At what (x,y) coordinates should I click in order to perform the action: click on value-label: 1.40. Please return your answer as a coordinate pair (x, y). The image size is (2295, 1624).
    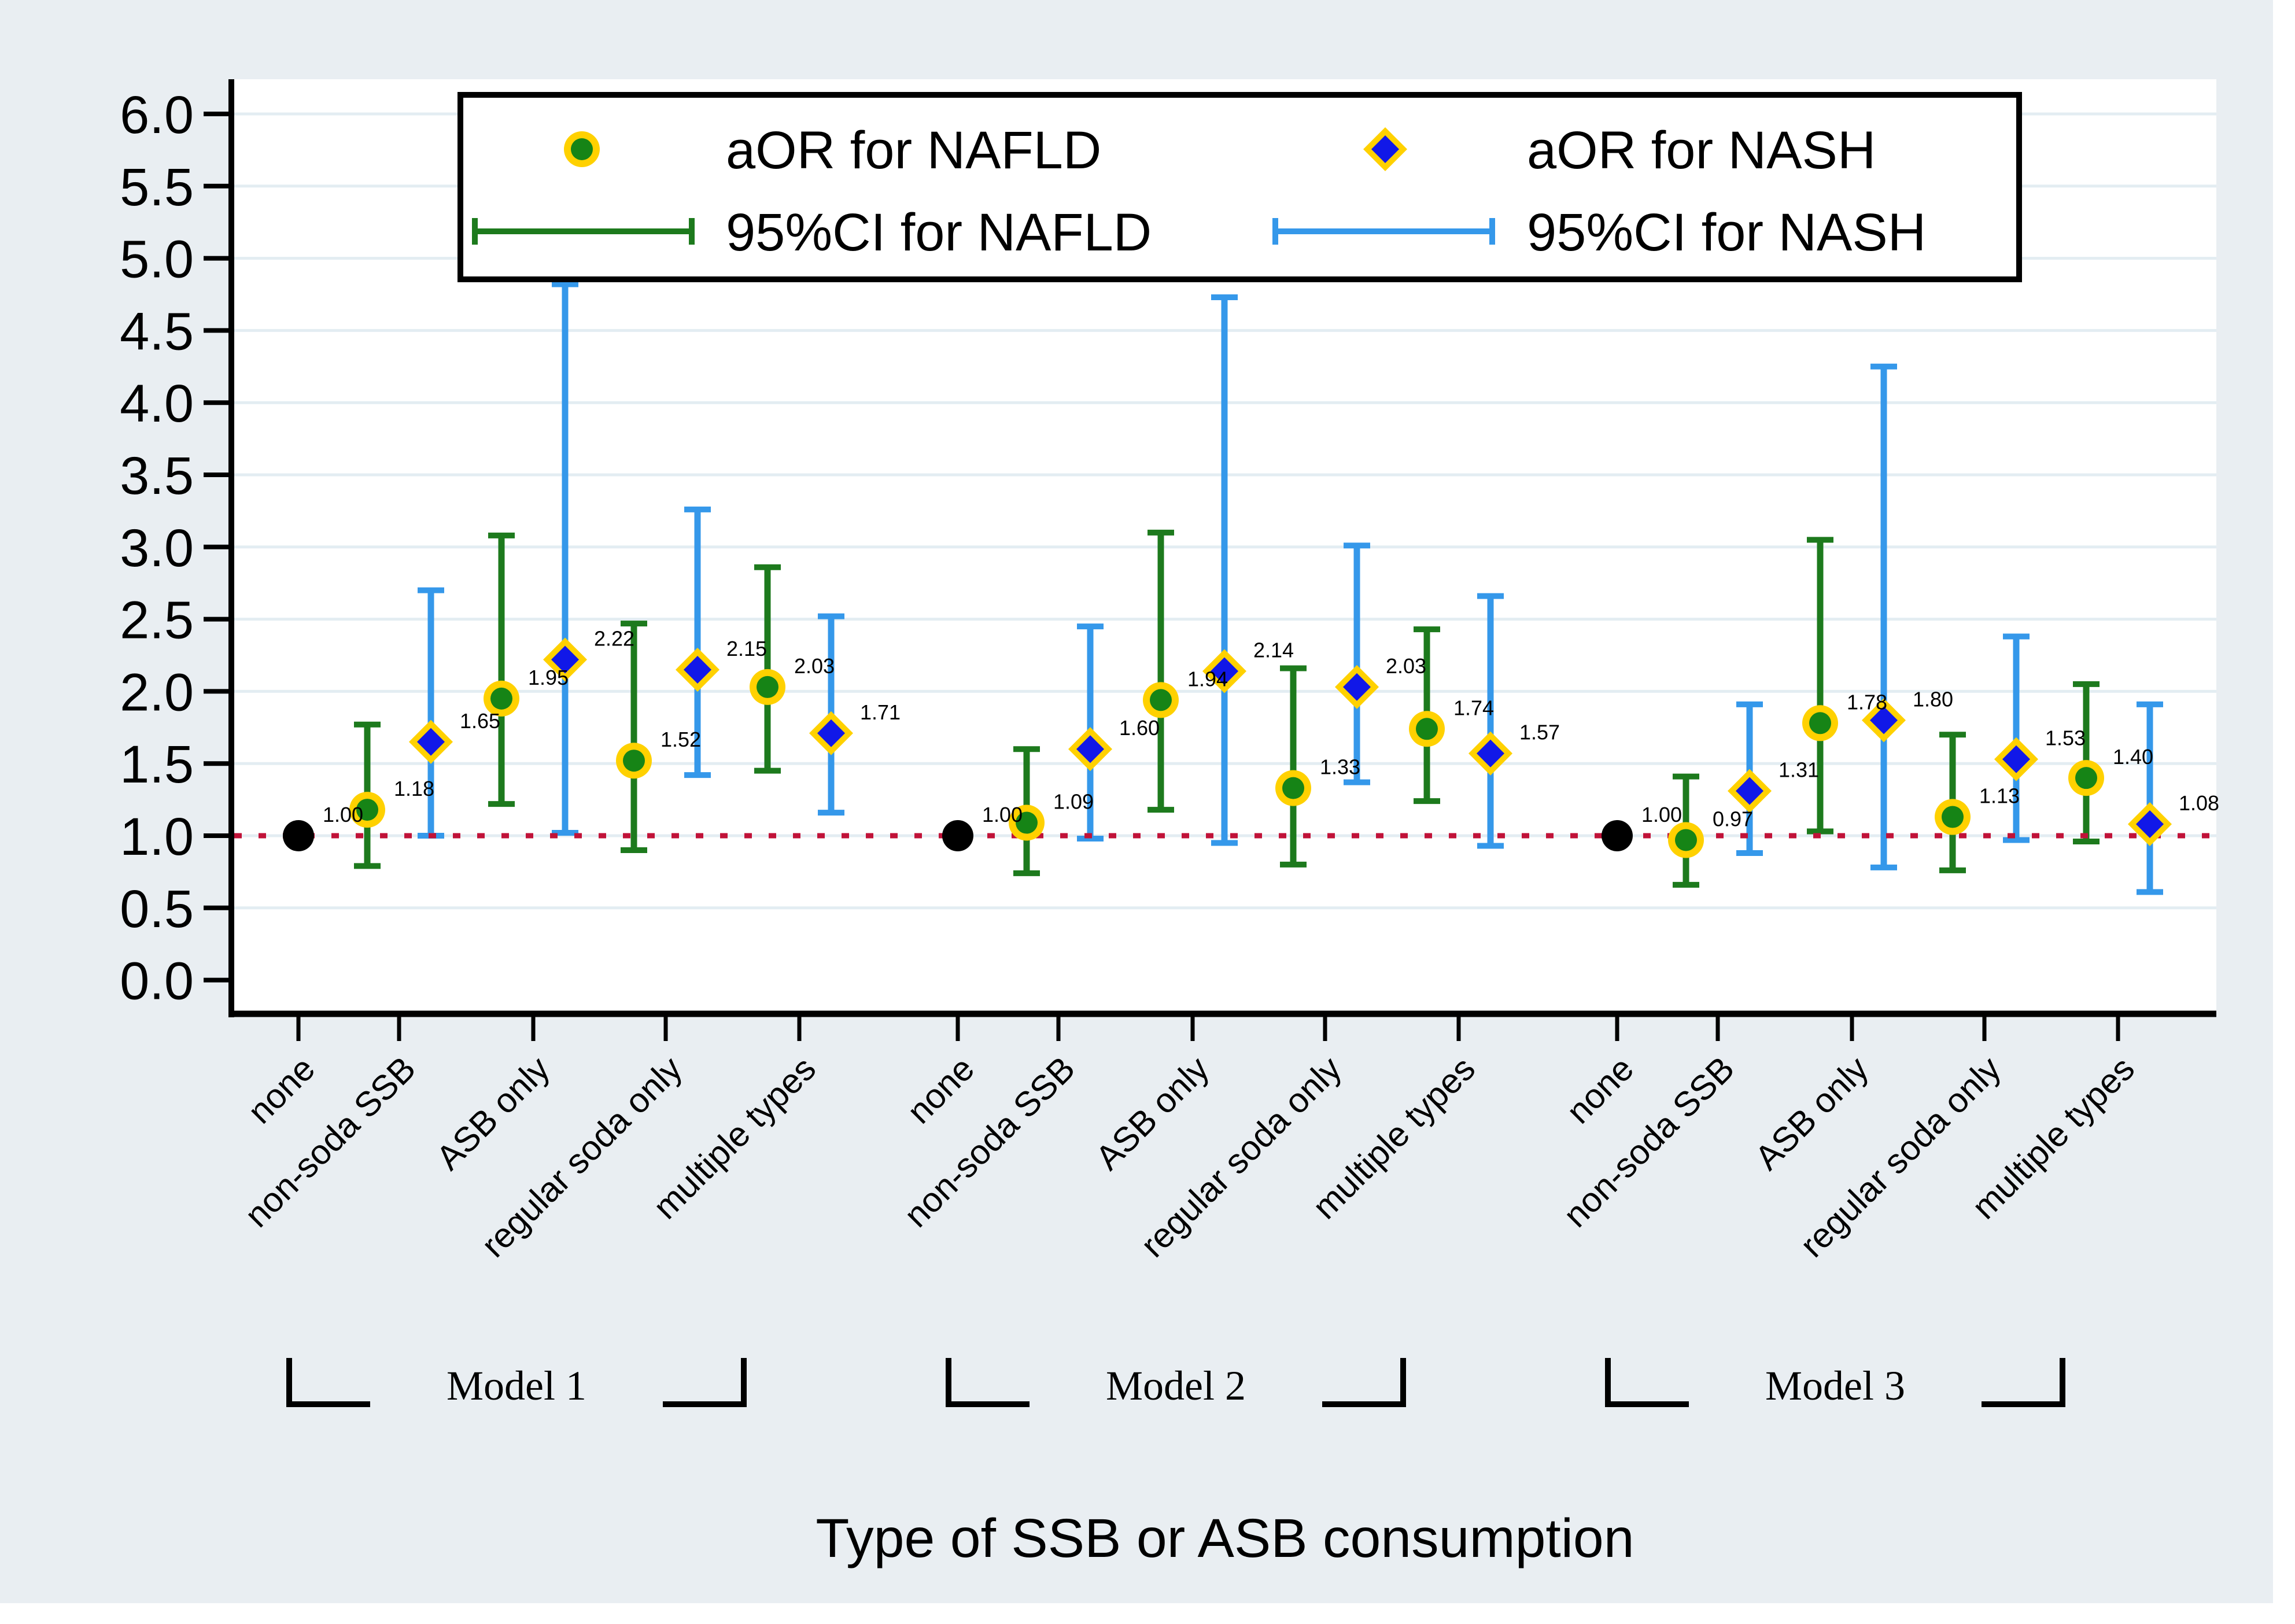
    Looking at the image, I should click on (2133, 757).